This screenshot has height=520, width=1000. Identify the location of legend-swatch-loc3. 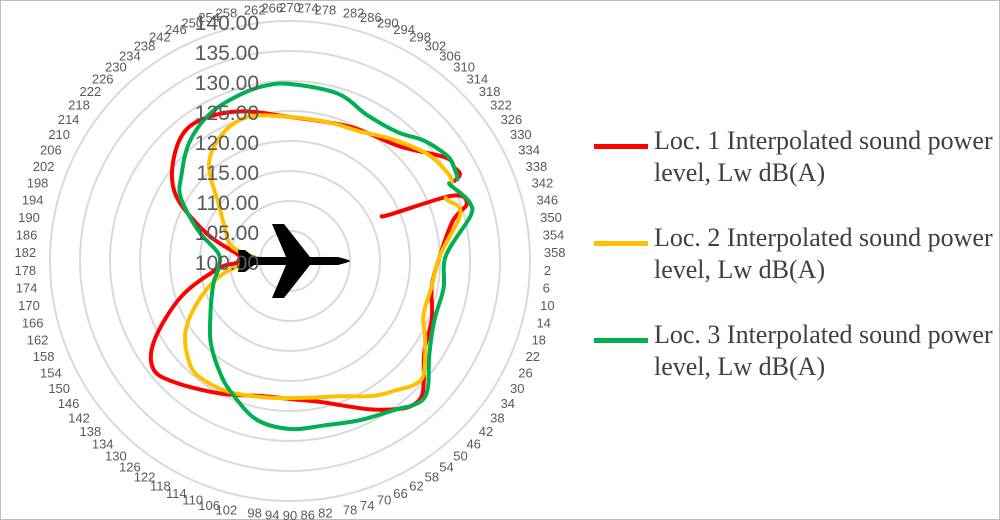
(621, 340).